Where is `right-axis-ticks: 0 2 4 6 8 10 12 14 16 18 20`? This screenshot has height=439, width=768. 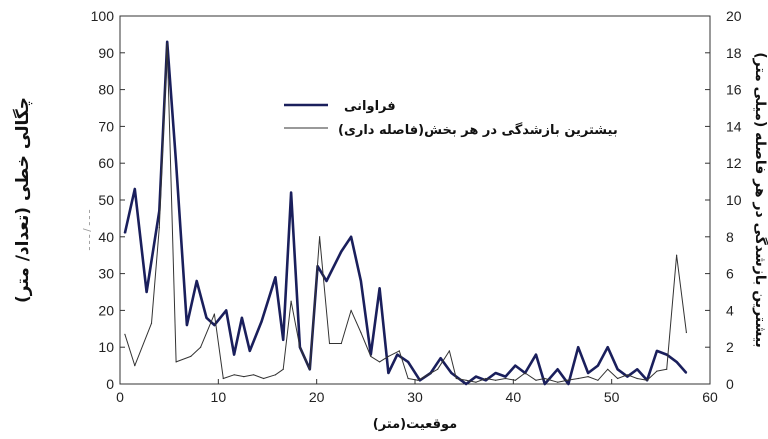
right-axis-ticks: 0 2 4 6 8 10 12 14 16 18 20 is located at coordinates (723, 200).